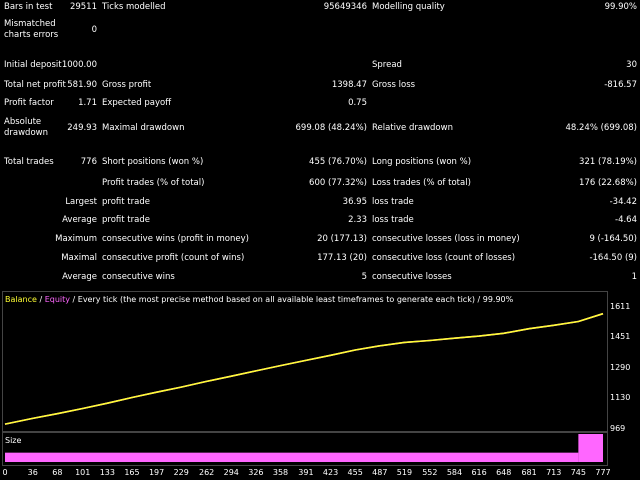 Image resolution: width=640 pixels, height=480 pixels. Describe the element at coordinates (173, 258) in the screenshot. I see `maximal-profit-label: consecutive profit (count of wins)` at that location.